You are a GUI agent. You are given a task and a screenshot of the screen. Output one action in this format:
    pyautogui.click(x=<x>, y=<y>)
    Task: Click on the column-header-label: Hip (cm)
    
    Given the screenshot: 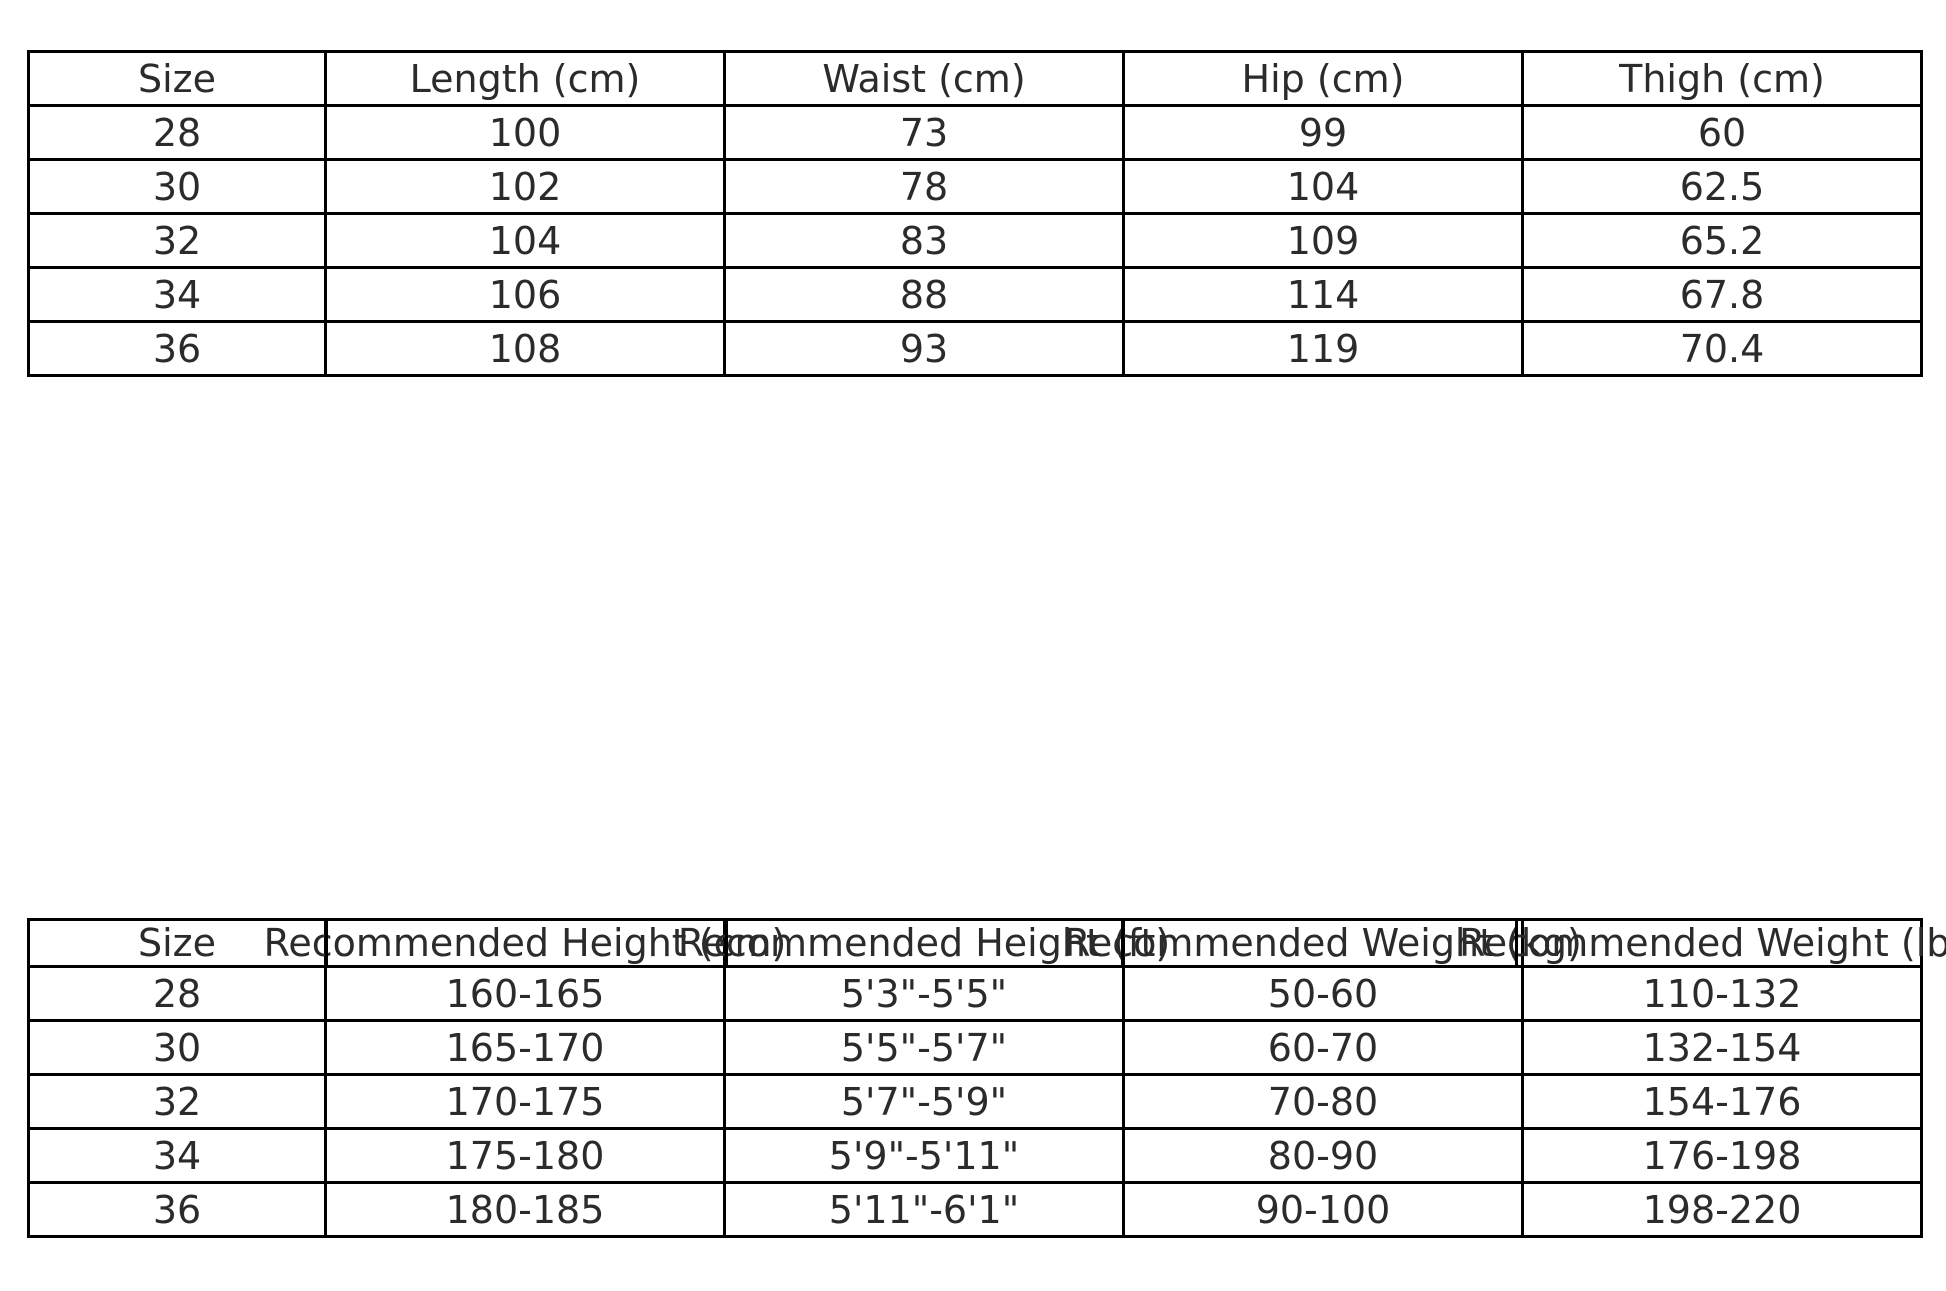 What is the action you would take?
    pyautogui.click(x=1323, y=78)
    